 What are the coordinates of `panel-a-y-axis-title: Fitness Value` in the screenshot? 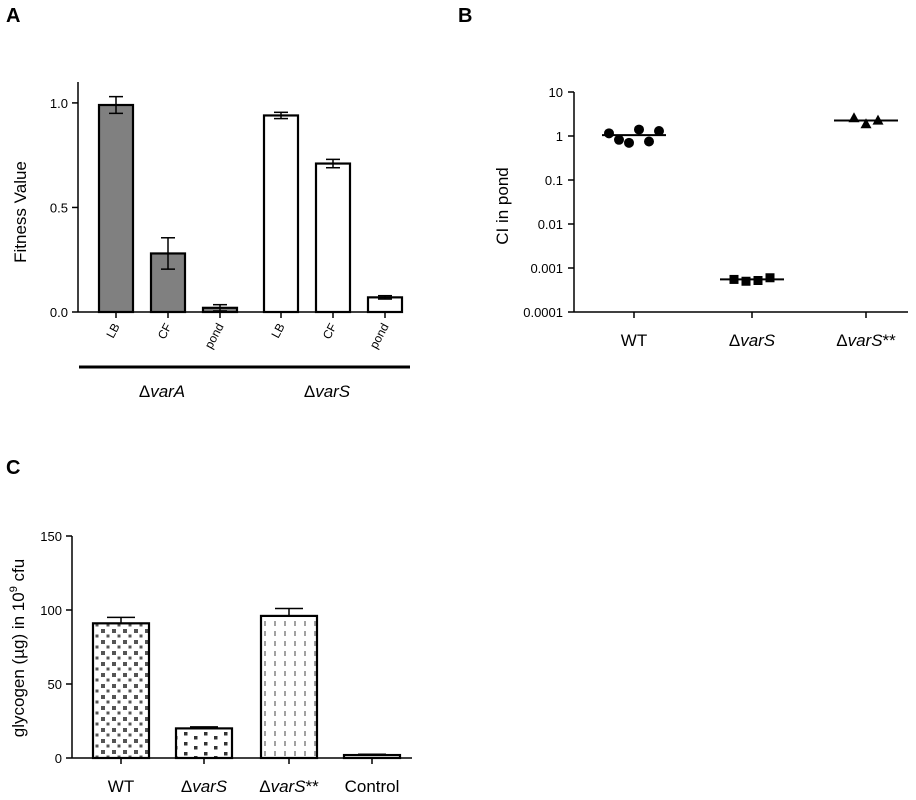 It's located at (20, 212).